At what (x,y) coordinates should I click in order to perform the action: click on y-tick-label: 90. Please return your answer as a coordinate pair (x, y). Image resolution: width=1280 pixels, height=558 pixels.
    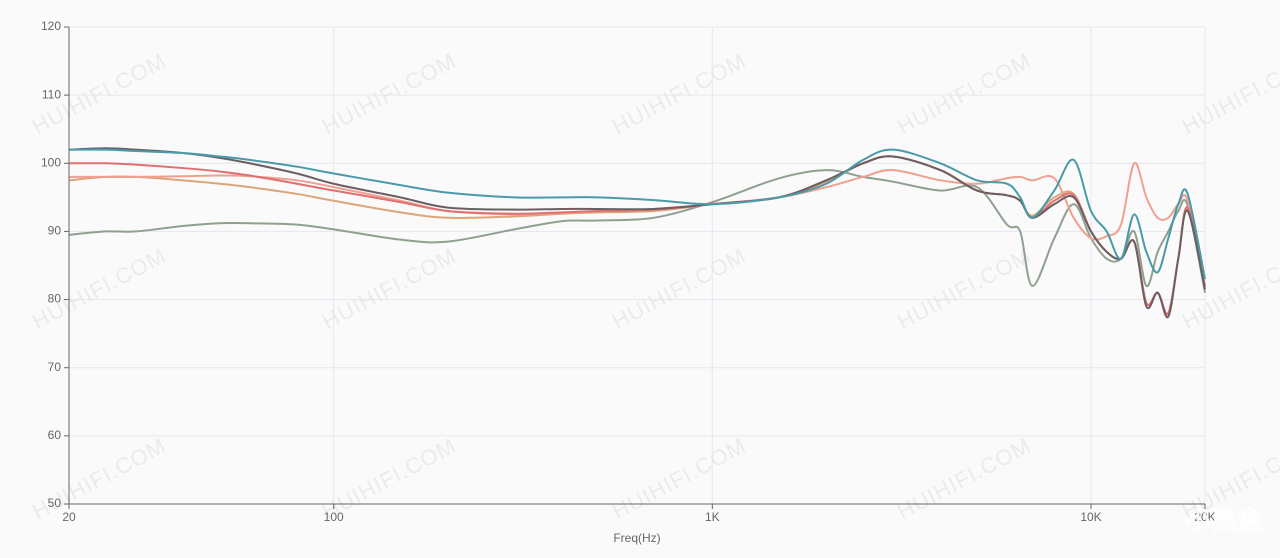
    Looking at the image, I should click on (55, 231).